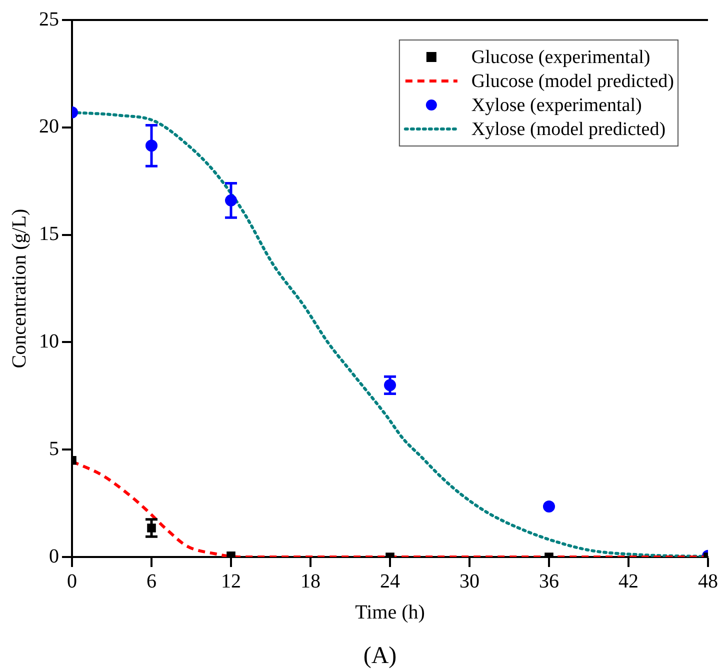 The width and height of the screenshot is (724, 669). I want to click on x-tick-label: 30, so click(470, 581).